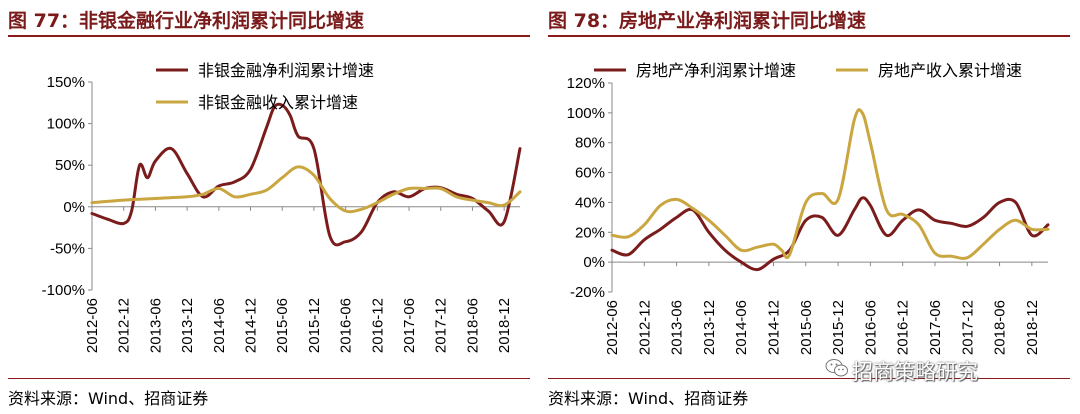 Image resolution: width=1080 pixels, height=414 pixels. What do you see at coordinates (950, 70) in the screenshot?
I see `legend-label: 房地产收入累计增速` at bounding box center [950, 70].